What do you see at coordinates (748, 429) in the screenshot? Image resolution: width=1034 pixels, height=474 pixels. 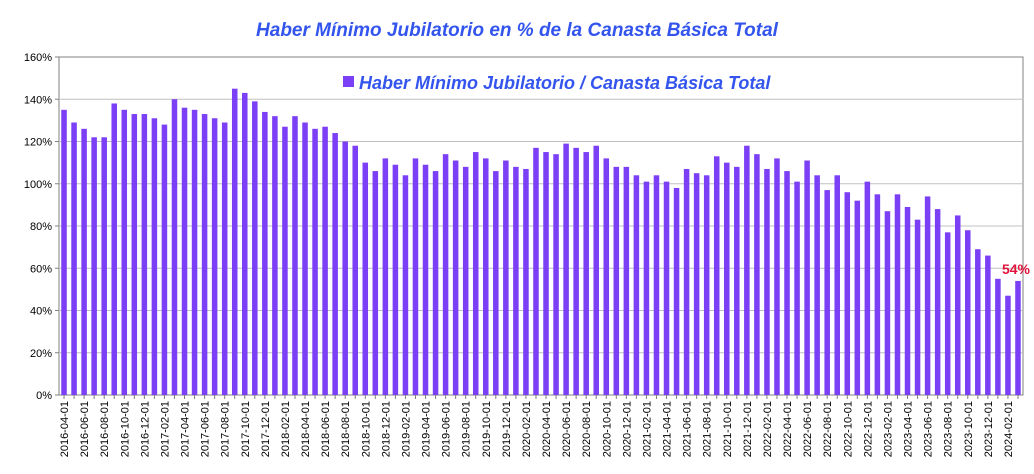 I see `x-tick-label: 2021-12-01` at bounding box center [748, 429].